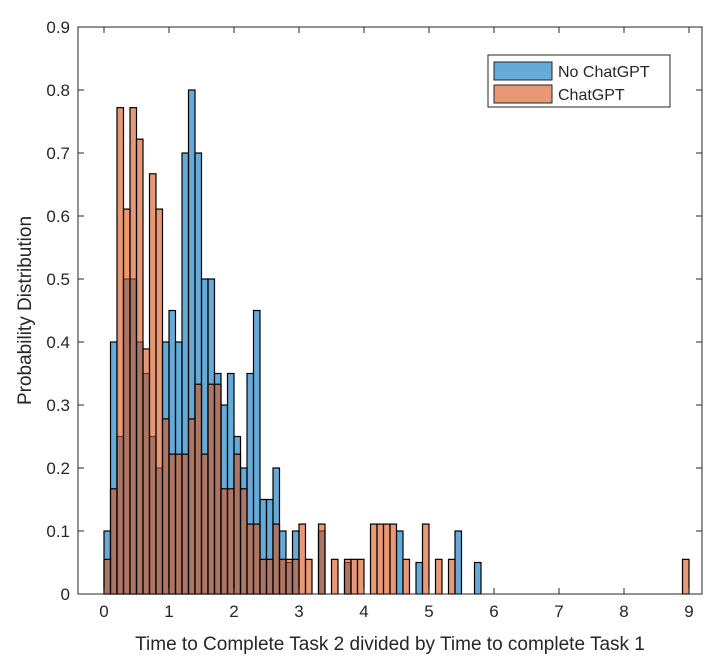 This screenshot has height=657, width=718. What do you see at coordinates (523, 71) in the screenshot?
I see `legend-swatch-no-chatgpt` at bounding box center [523, 71].